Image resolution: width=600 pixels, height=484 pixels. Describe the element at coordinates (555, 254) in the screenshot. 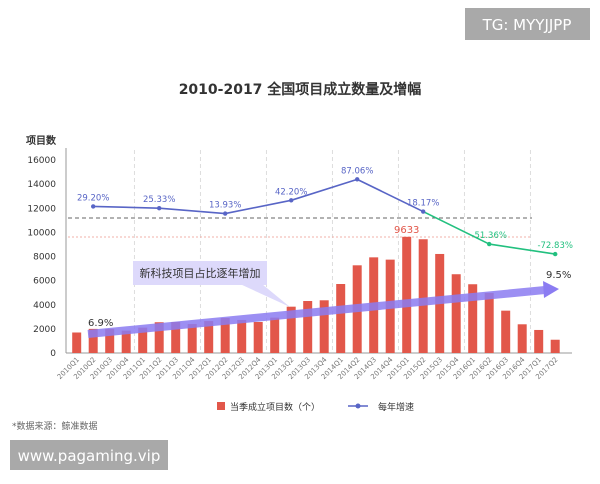

I see `growth-point-2017Q2` at that location.